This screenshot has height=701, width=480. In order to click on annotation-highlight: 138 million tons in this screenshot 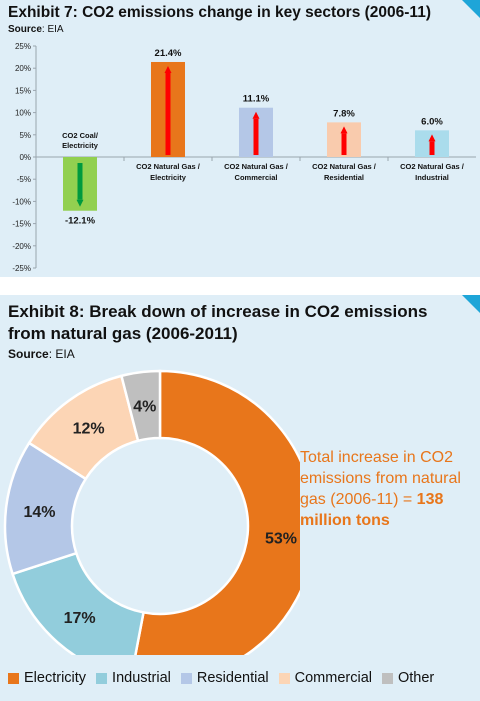, I will do `click(372, 510)`.